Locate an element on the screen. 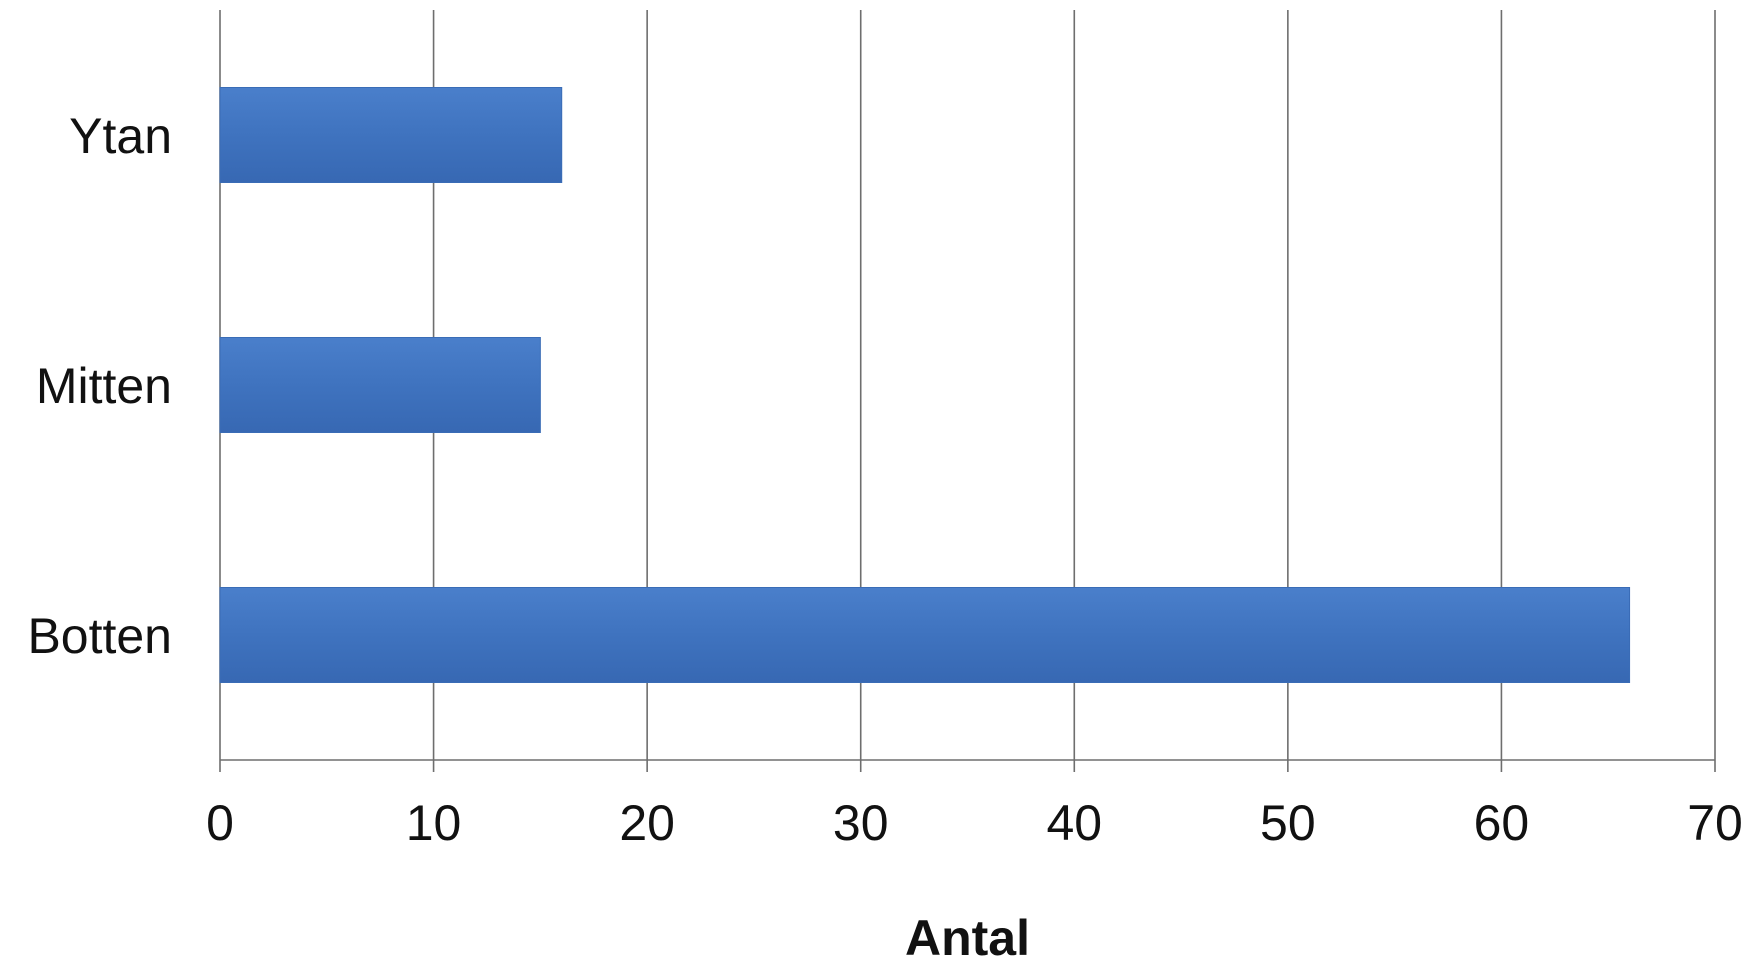 Image resolution: width=1760 pixels, height=965 pixels. category-label-ytan: Ytan is located at coordinates (120, 136).